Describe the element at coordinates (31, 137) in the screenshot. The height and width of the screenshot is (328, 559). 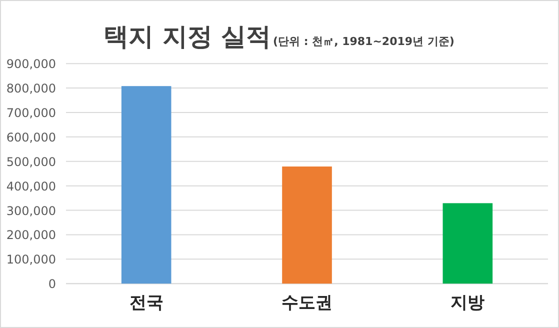
I see `y-tick-label: 600,000` at that location.